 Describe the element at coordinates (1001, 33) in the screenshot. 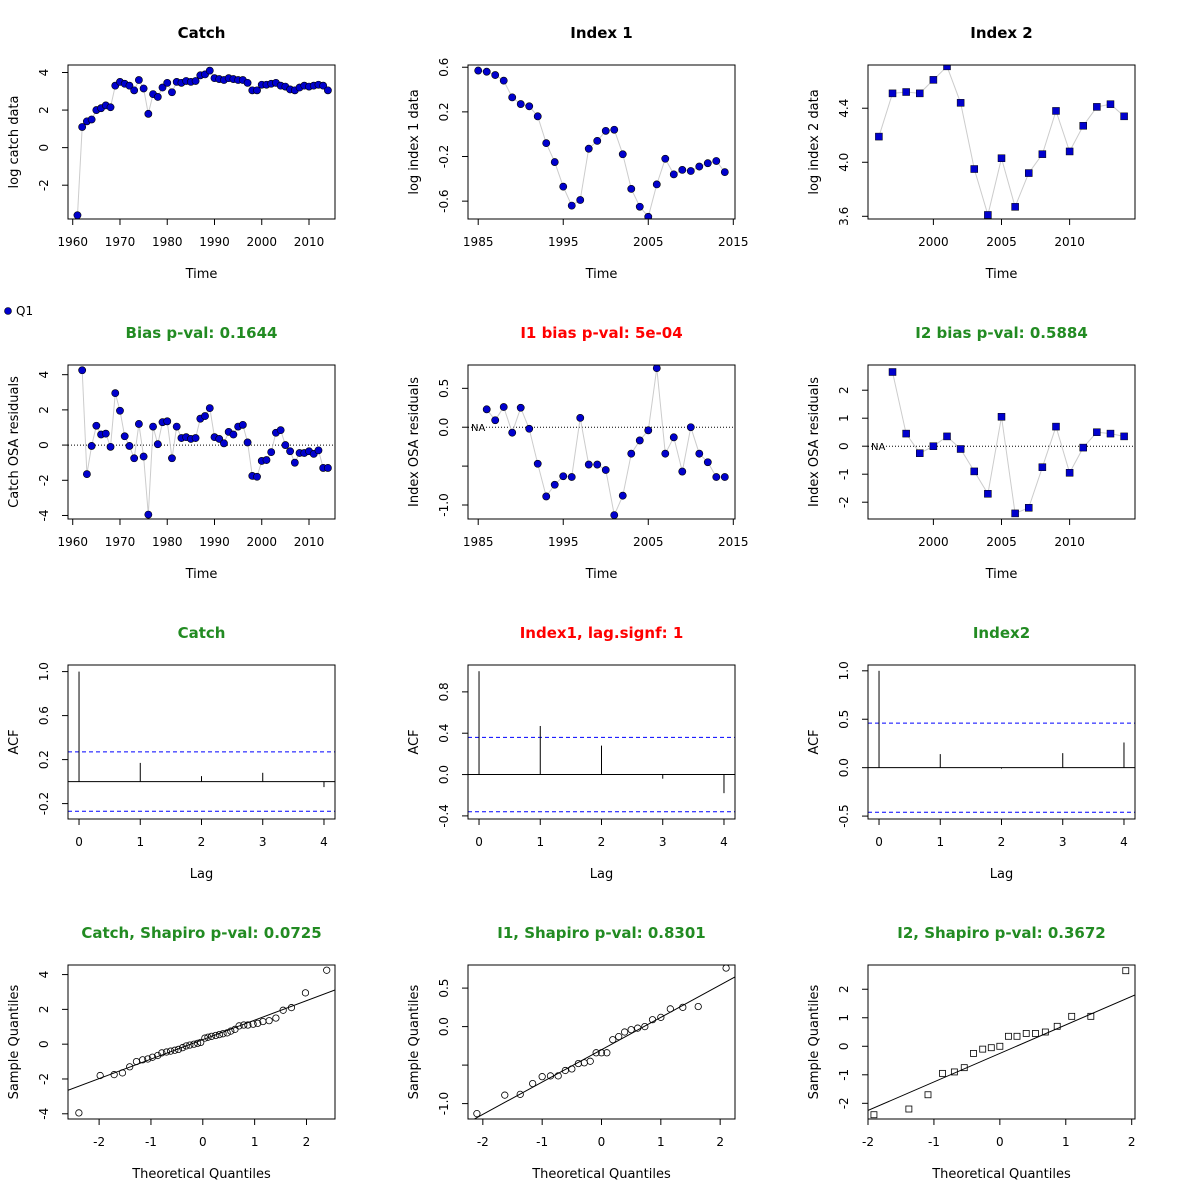

I see `panel-title: Index 2` at that location.